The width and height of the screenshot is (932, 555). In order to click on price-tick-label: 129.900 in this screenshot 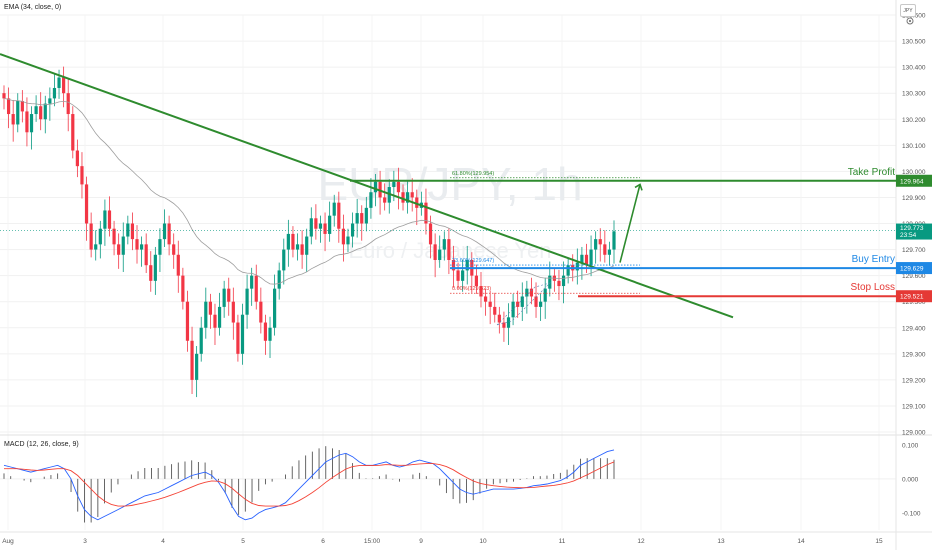, I will do `click(914, 198)`.